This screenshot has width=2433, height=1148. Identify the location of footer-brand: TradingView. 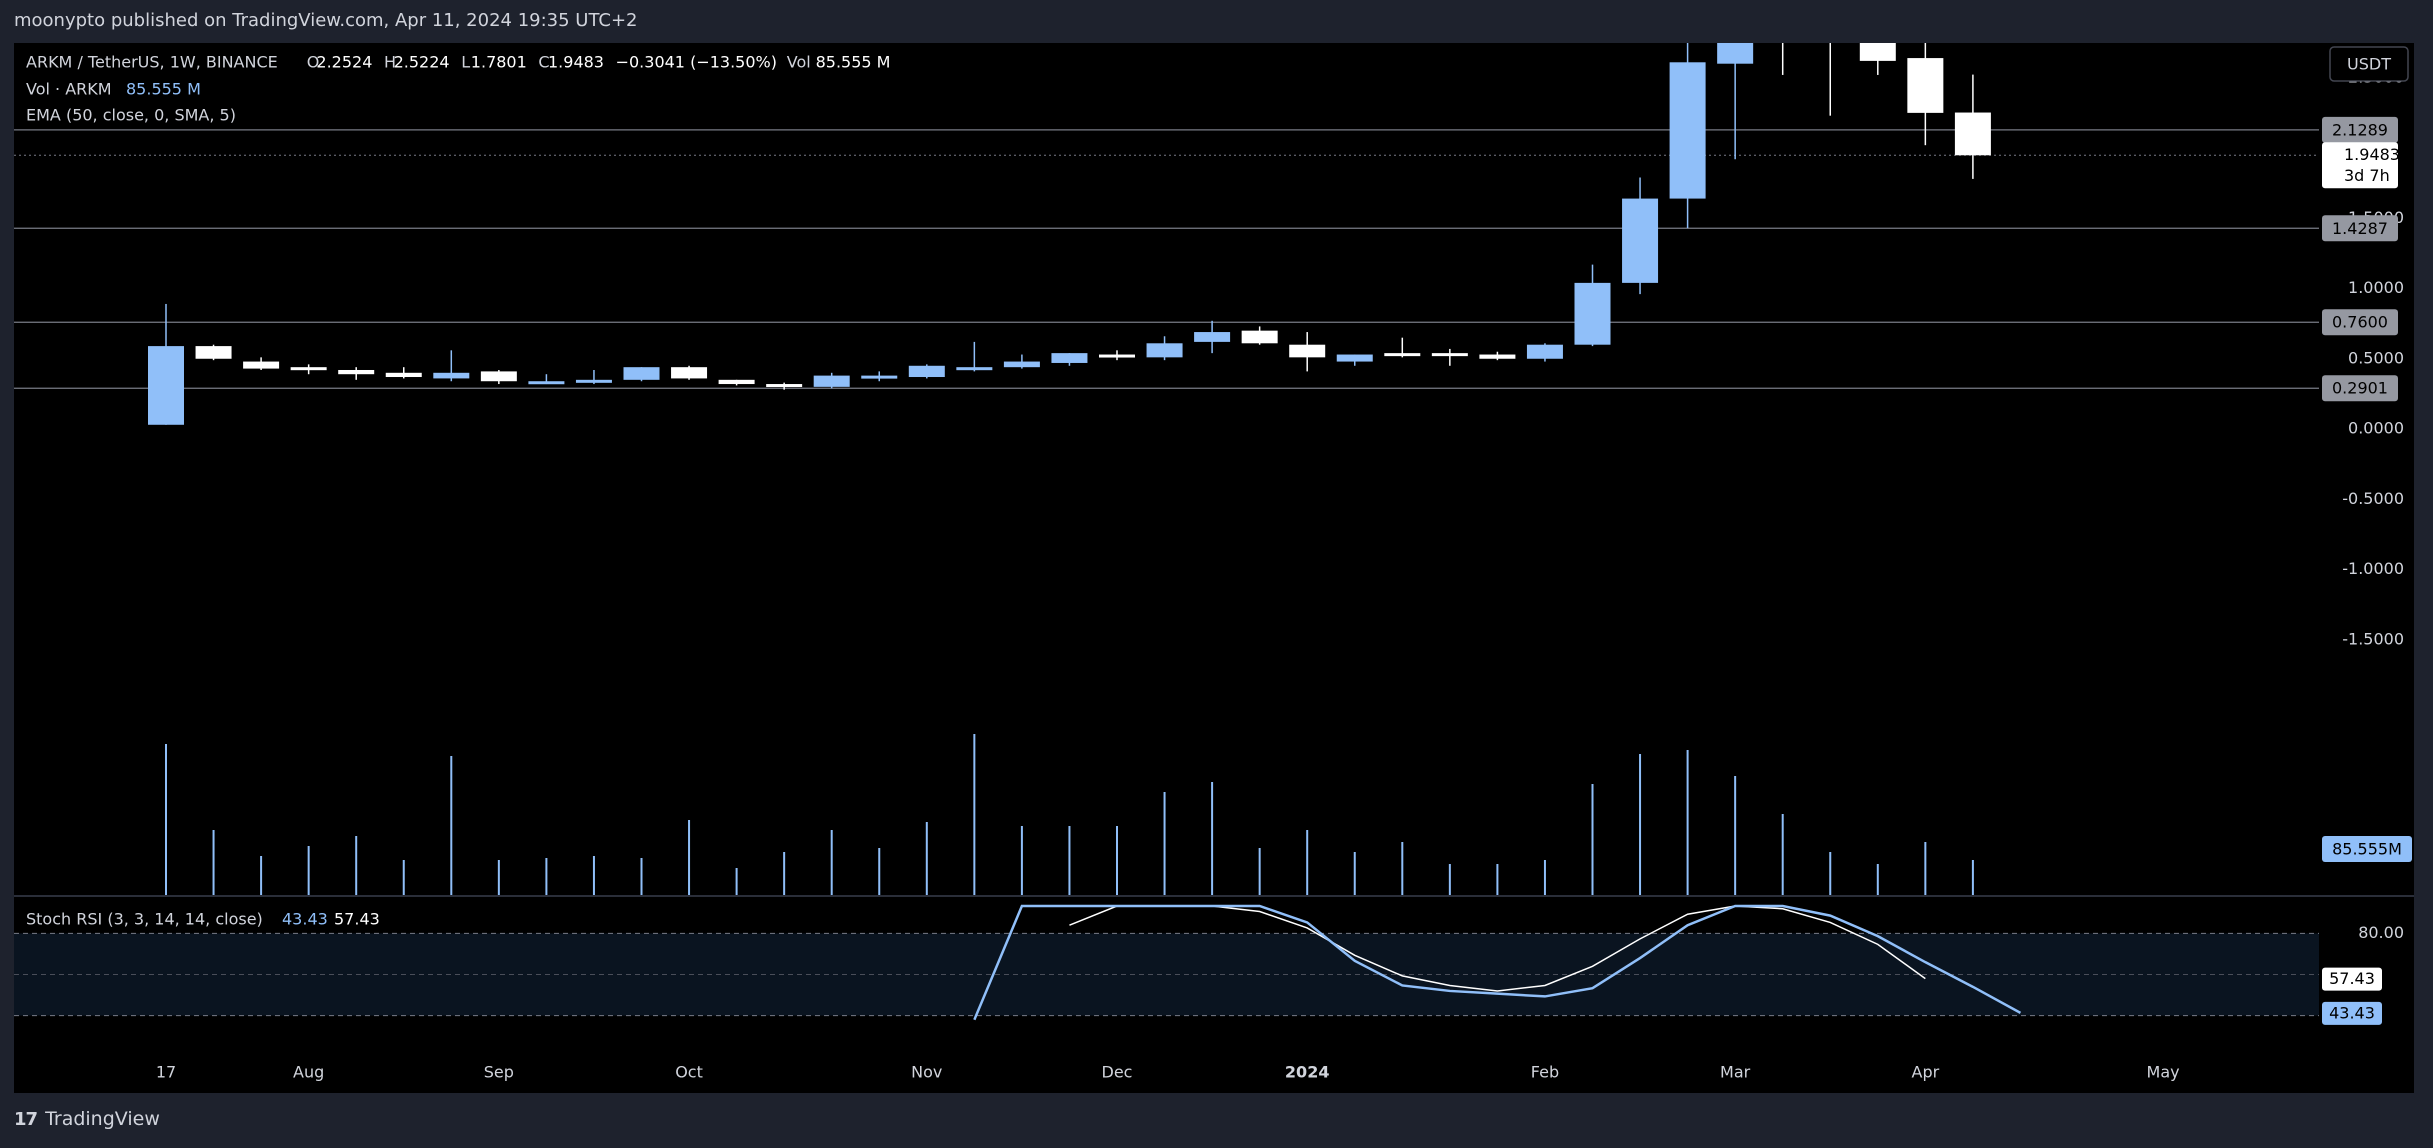
(102, 1119).